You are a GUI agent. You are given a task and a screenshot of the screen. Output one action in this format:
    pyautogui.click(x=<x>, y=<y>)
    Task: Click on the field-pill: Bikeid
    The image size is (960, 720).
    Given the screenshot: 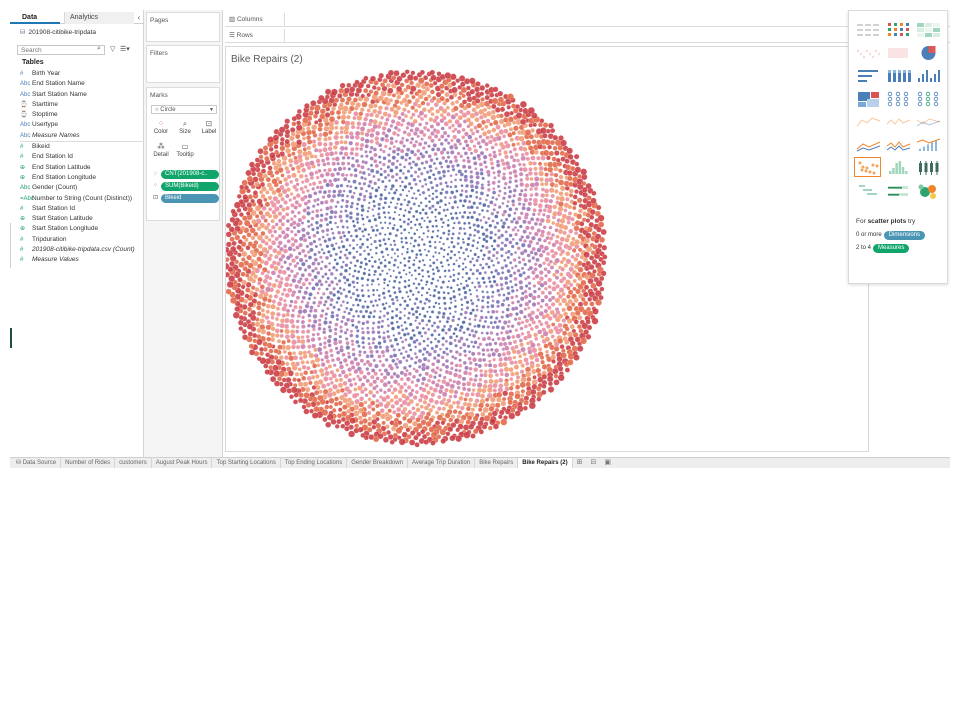 What is the action you would take?
    pyautogui.click(x=190, y=198)
    